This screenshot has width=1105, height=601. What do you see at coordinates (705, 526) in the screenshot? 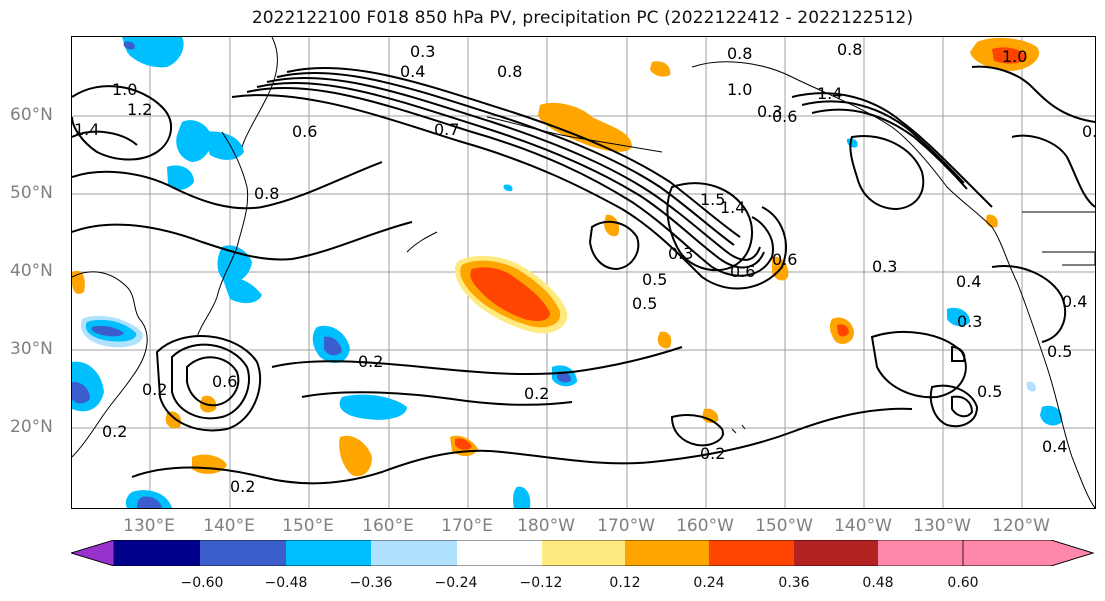
I see `lon-label: 160°W` at bounding box center [705, 526].